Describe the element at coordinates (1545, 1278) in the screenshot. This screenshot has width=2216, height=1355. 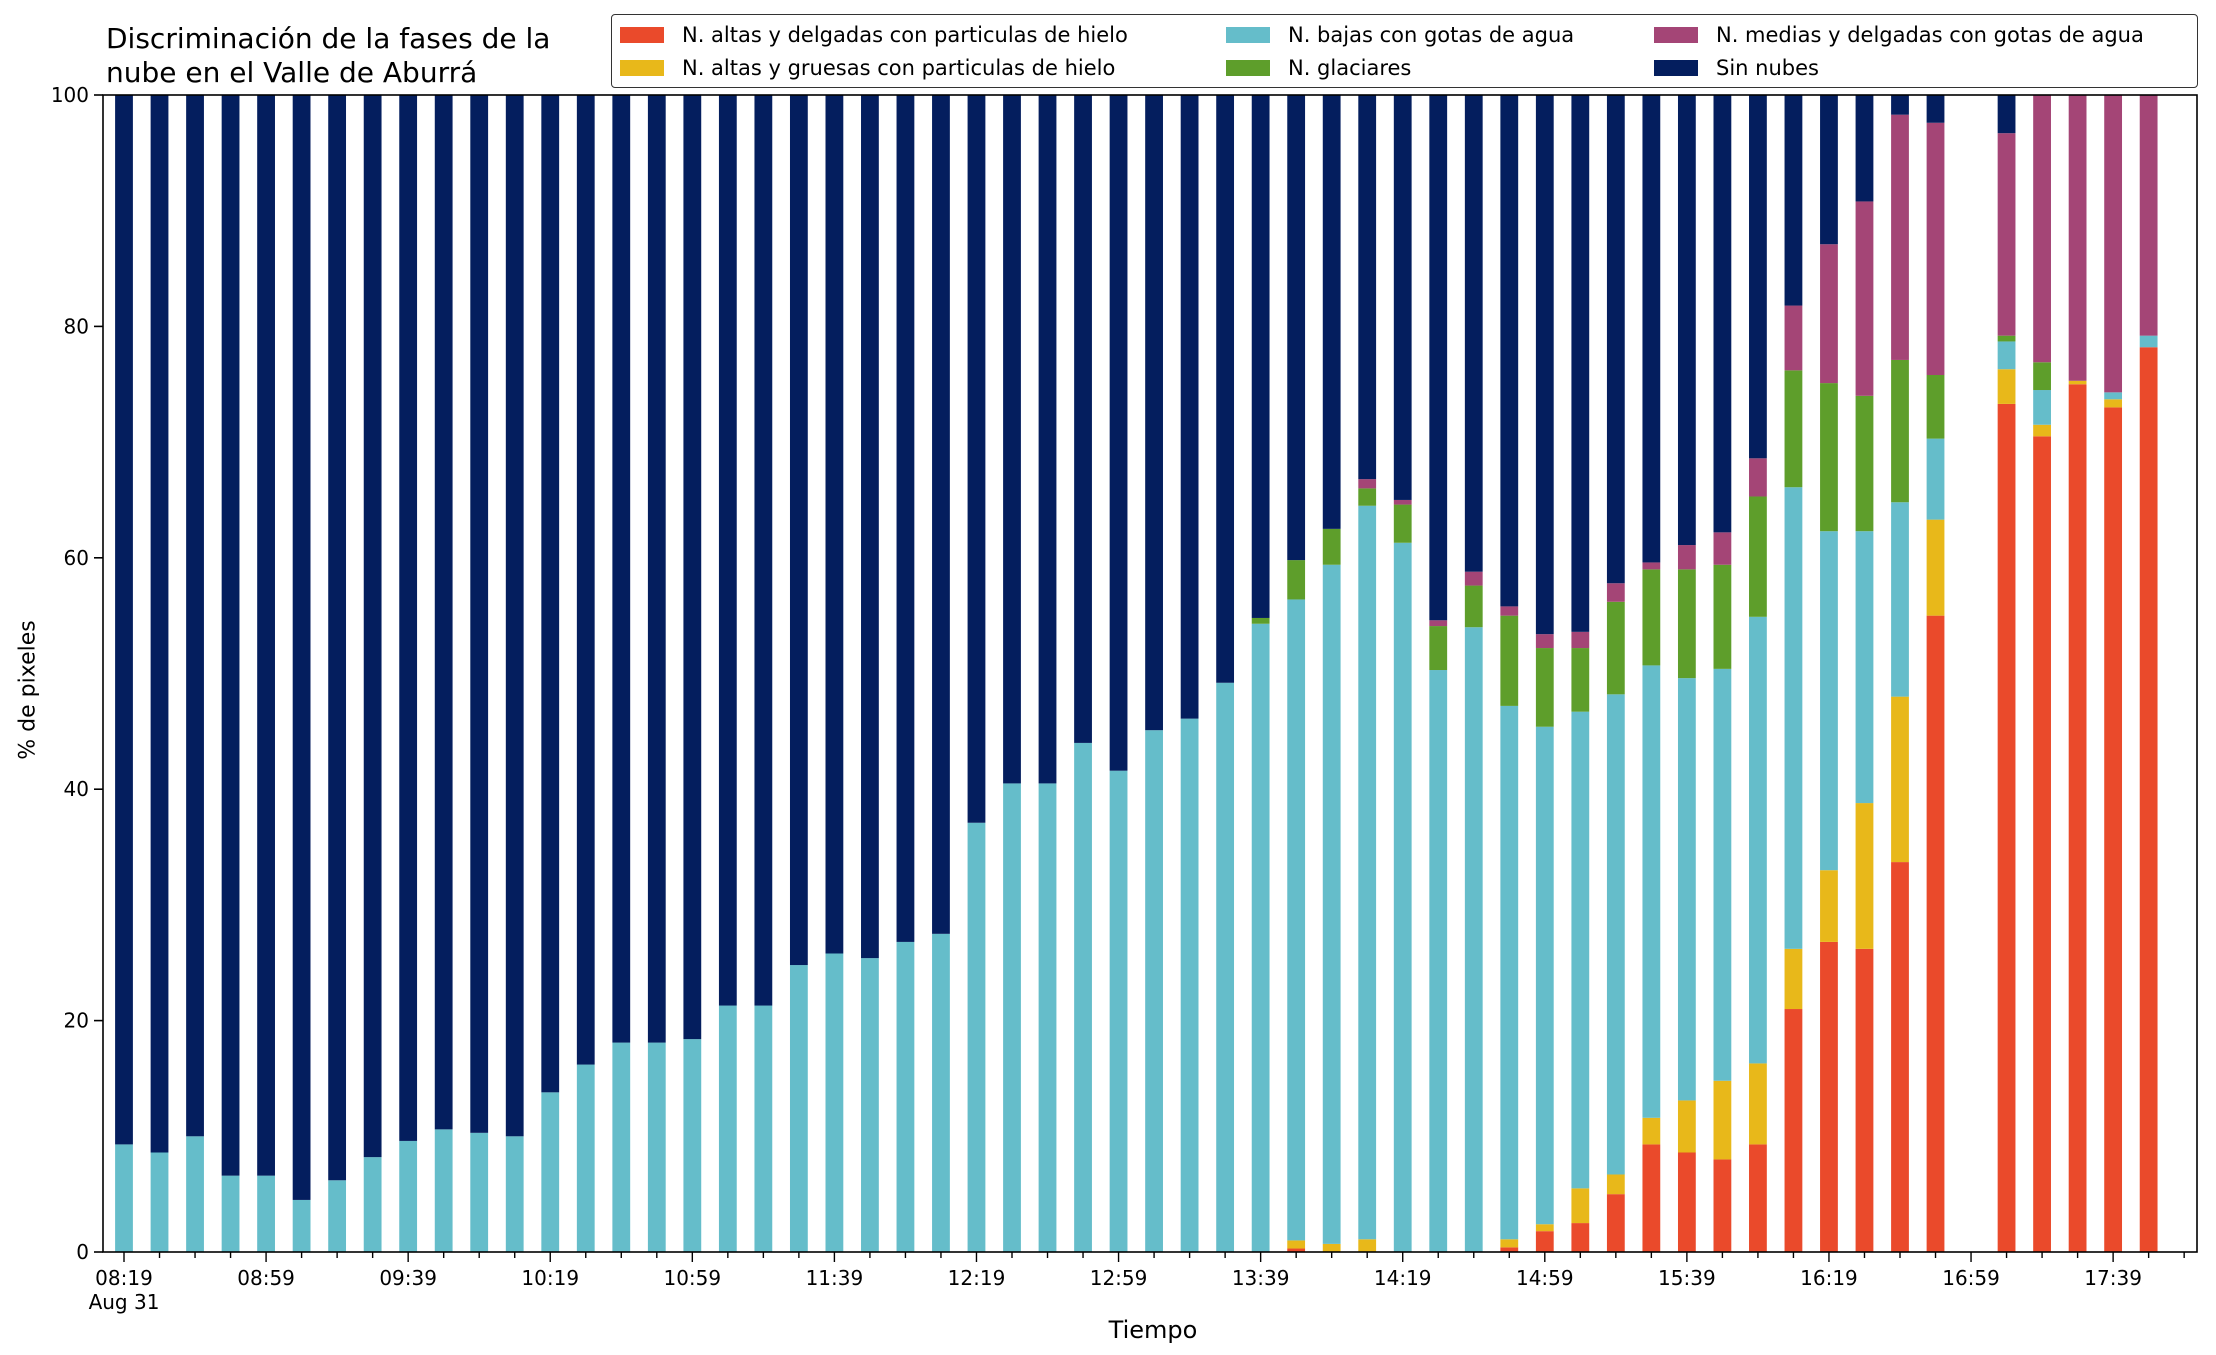
I see `x-tick-label: 14:59` at that location.